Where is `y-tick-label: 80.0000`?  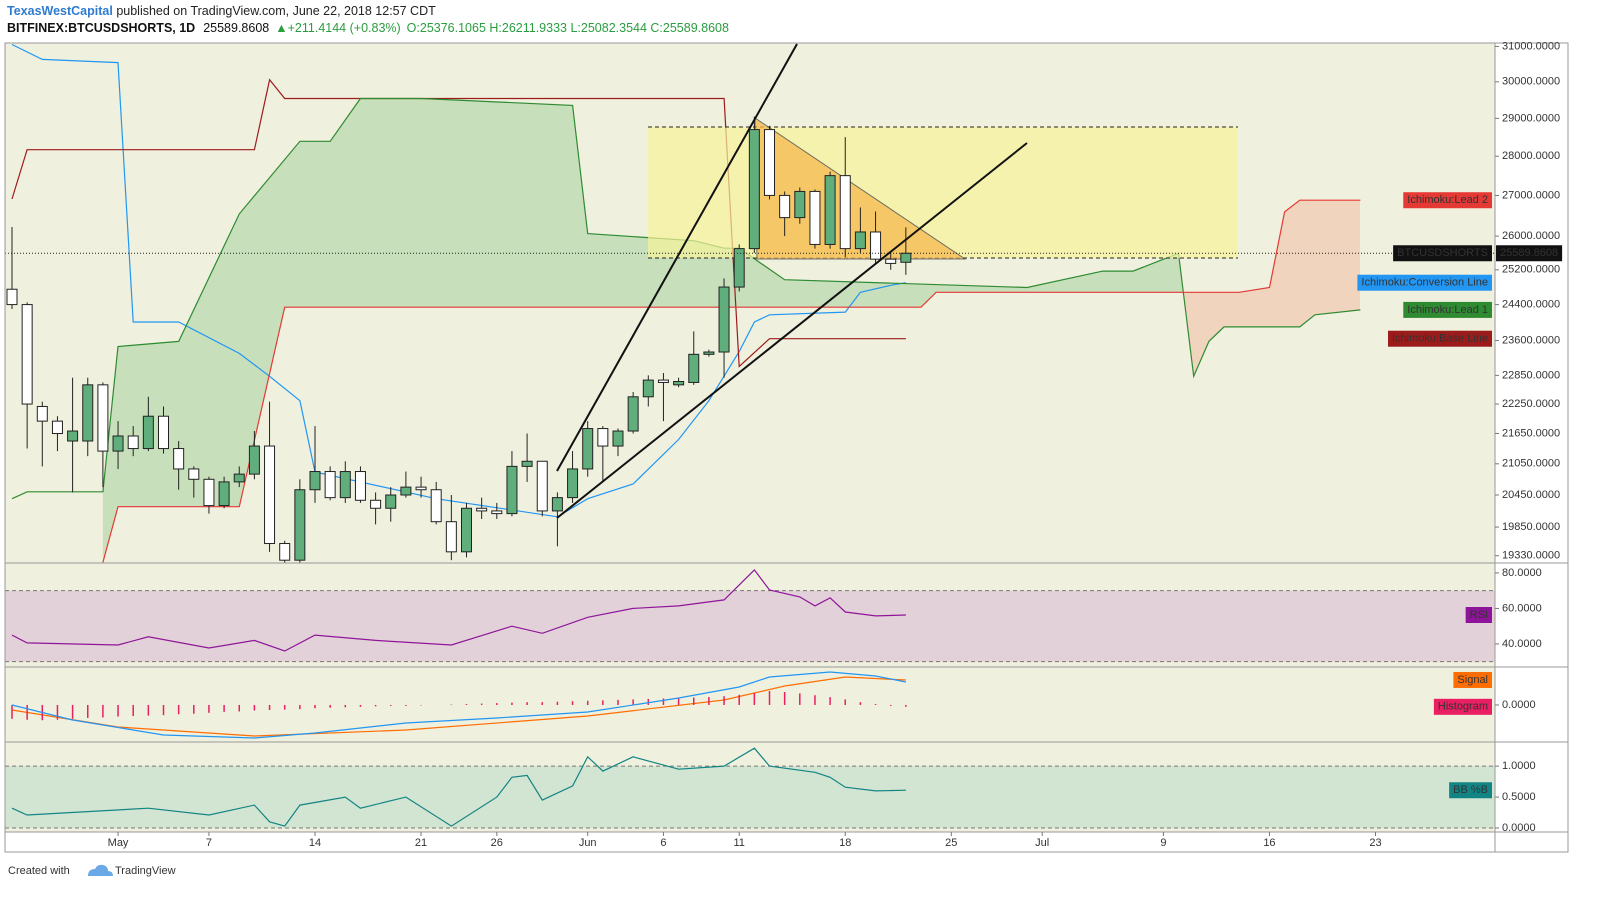 y-tick-label: 80.0000 is located at coordinates (1522, 573).